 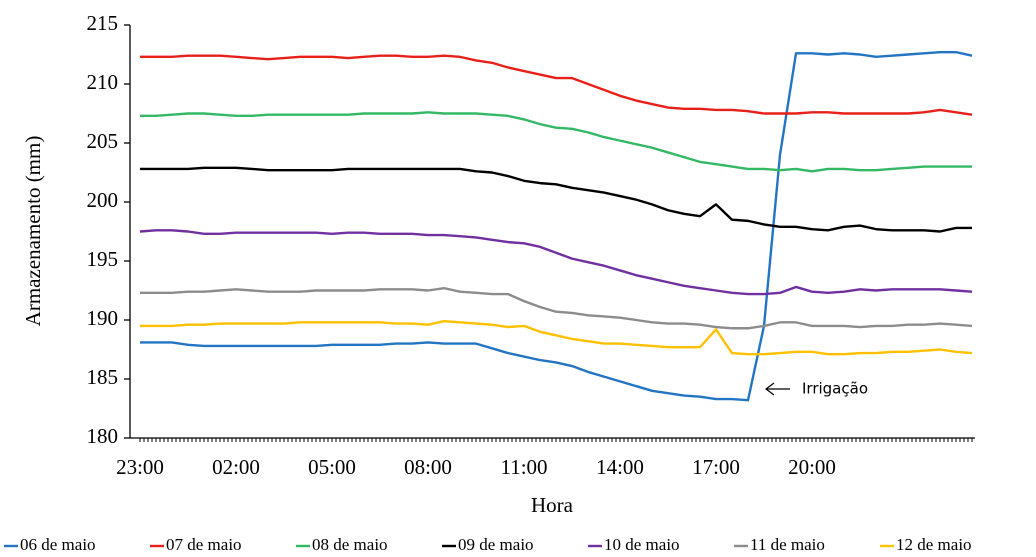 What do you see at coordinates (642, 544) in the screenshot?
I see `legend-label: 10 de maio` at bounding box center [642, 544].